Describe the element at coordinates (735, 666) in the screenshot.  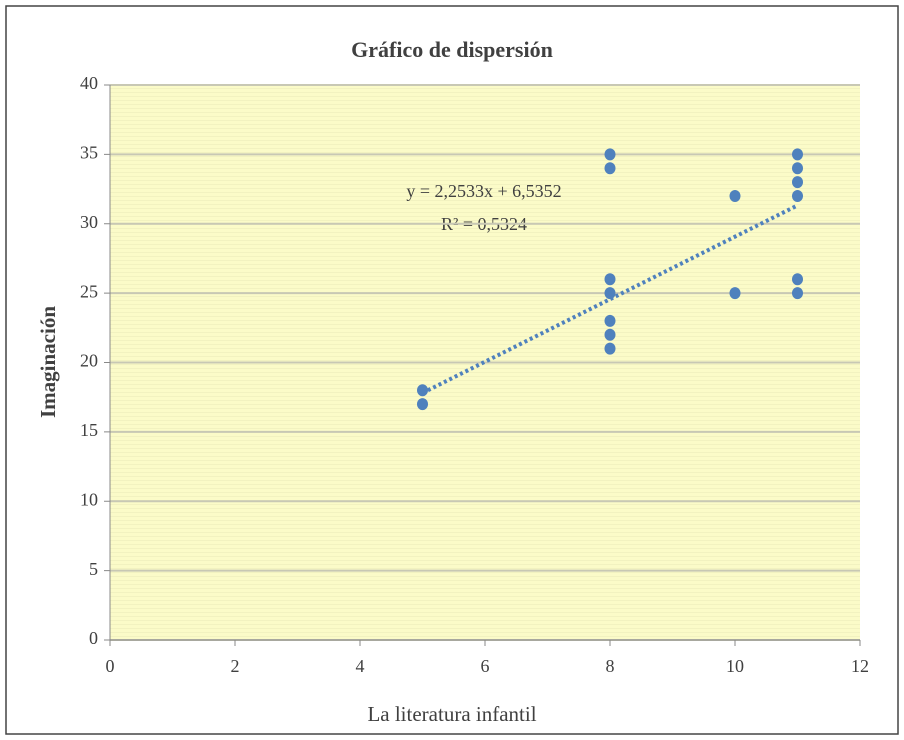
I see `x-tick-label: 10` at that location.